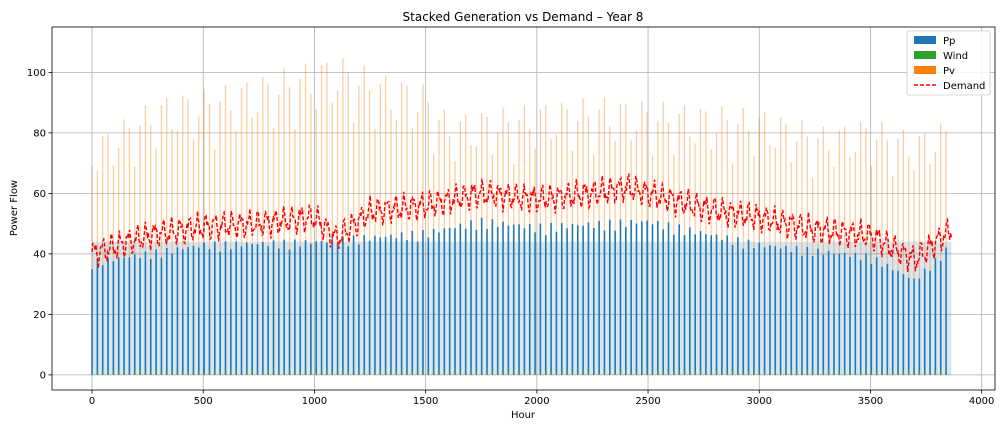 This screenshot has width=1008, height=432. Describe the element at coordinates (759, 401) in the screenshot. I see `x-tick-label: 3000` at that location.